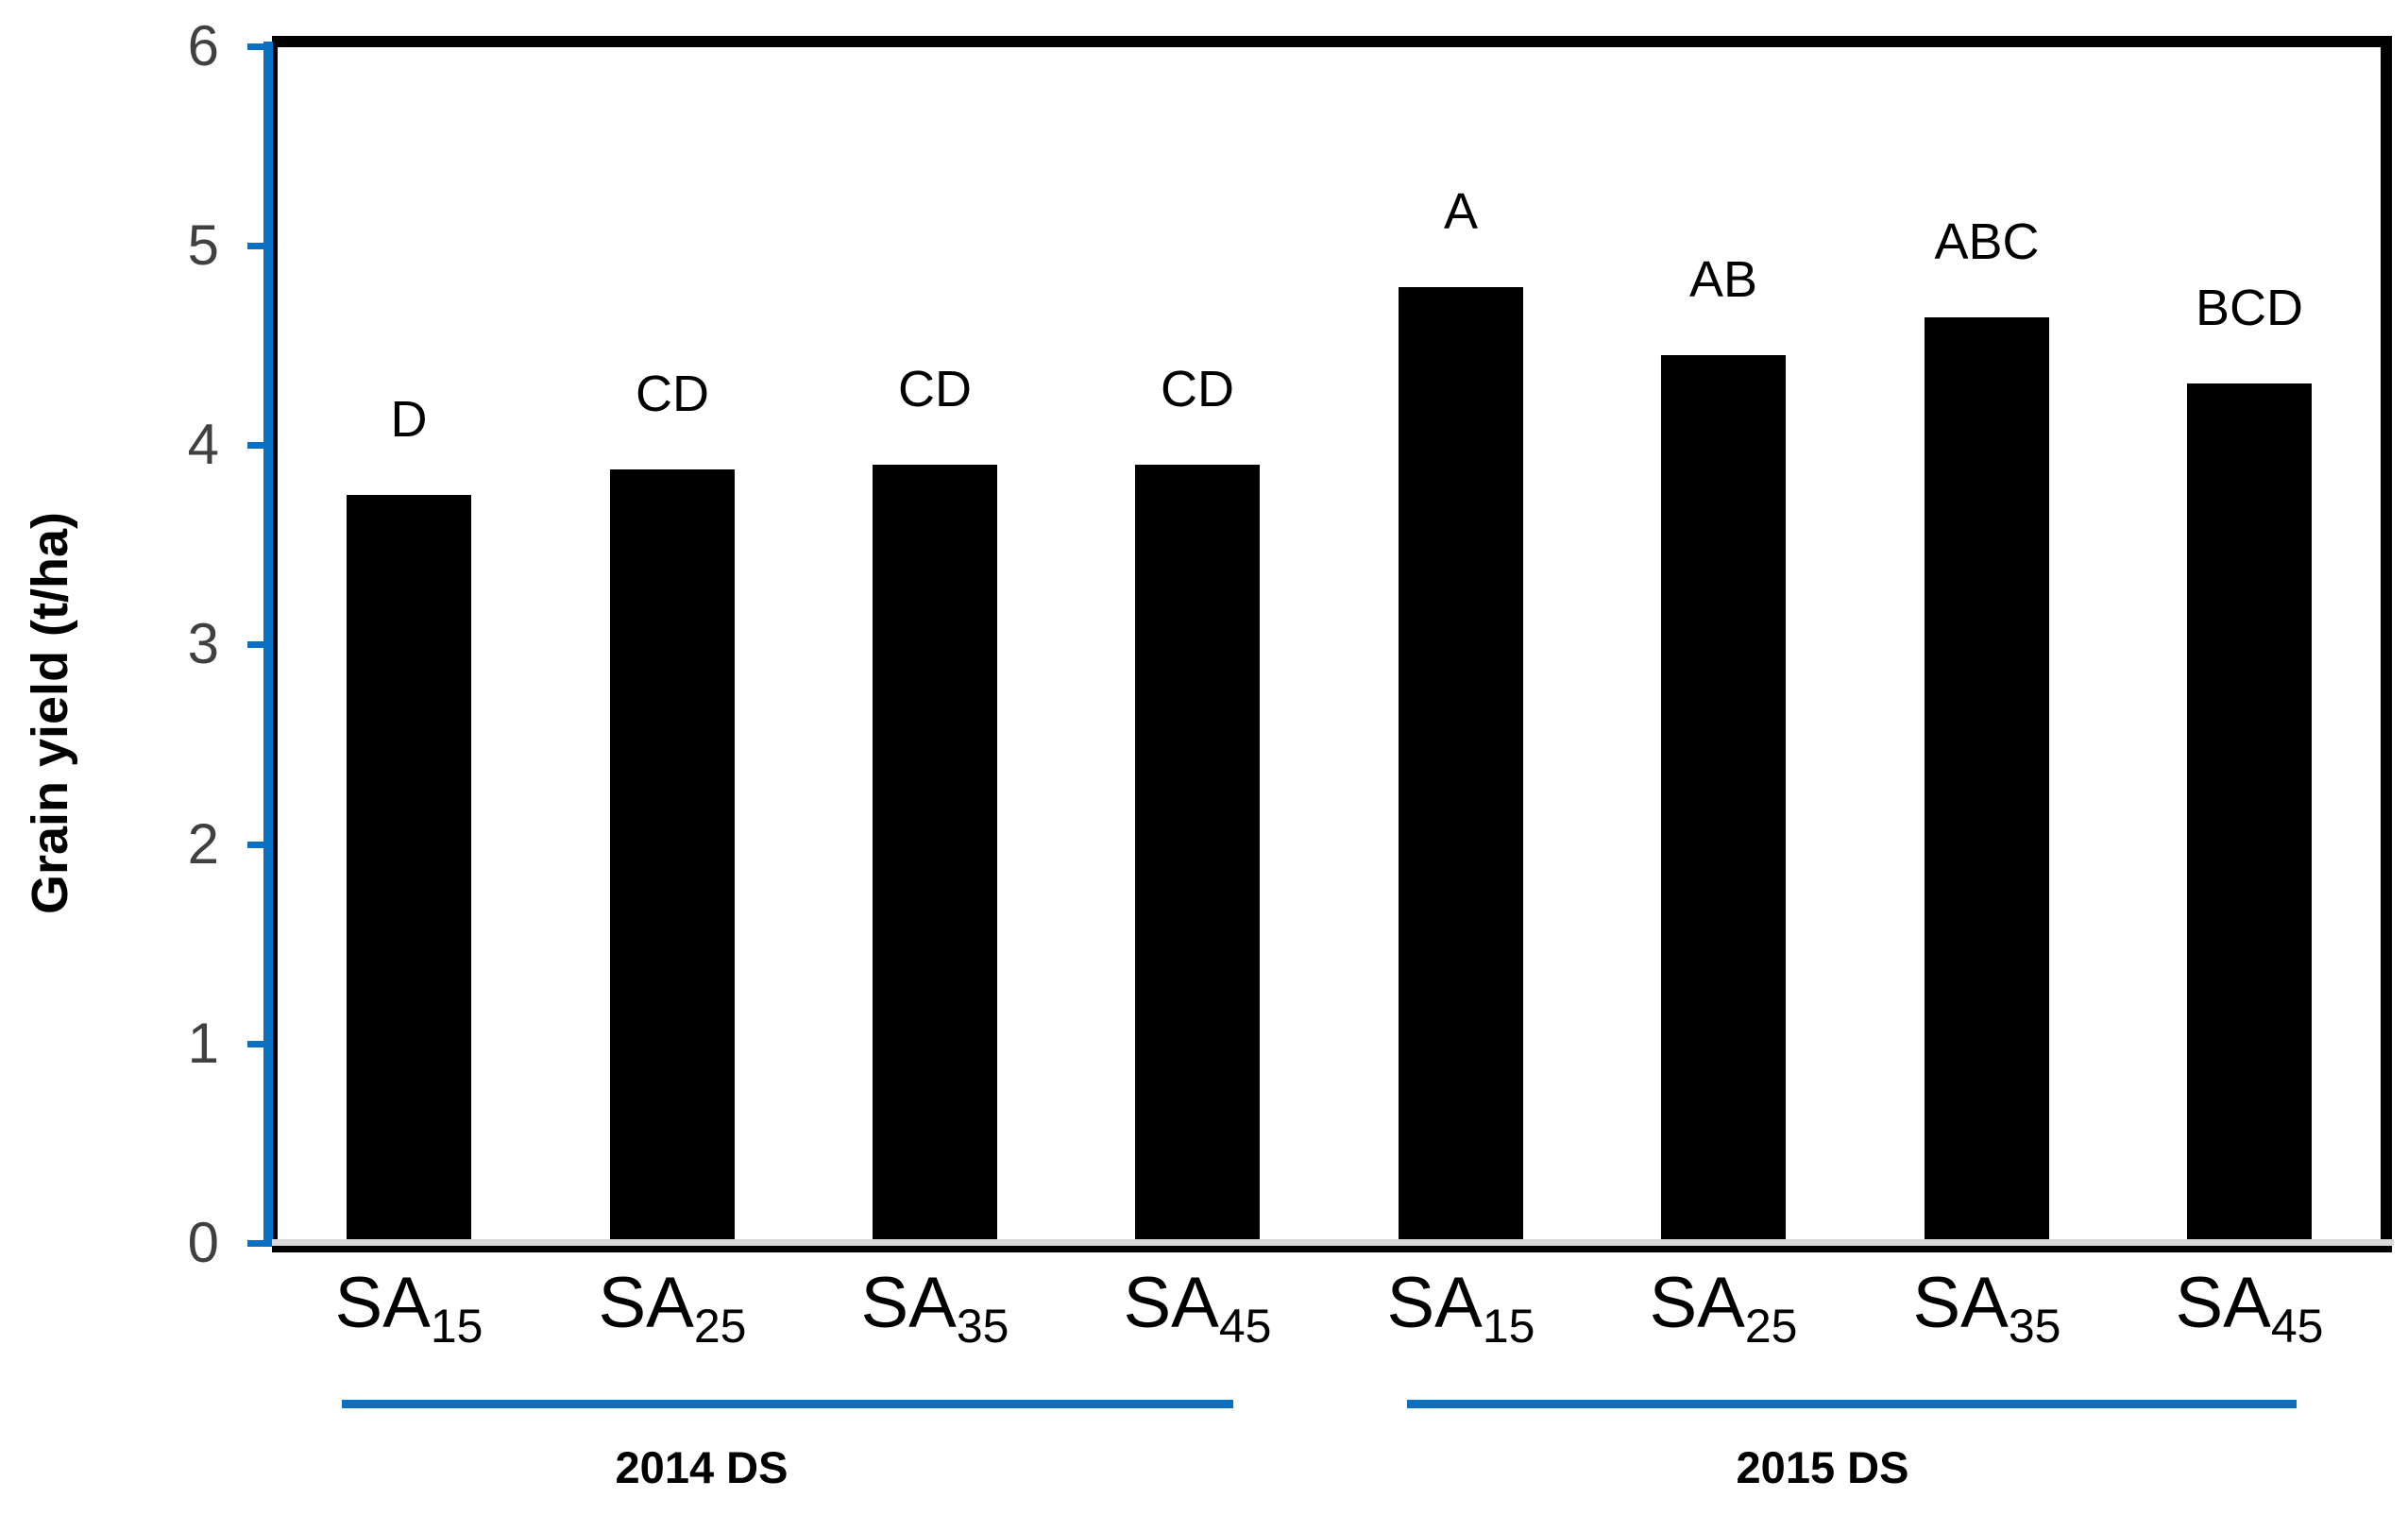  I want to click on y-tick-label: 6, so click(203, 45).